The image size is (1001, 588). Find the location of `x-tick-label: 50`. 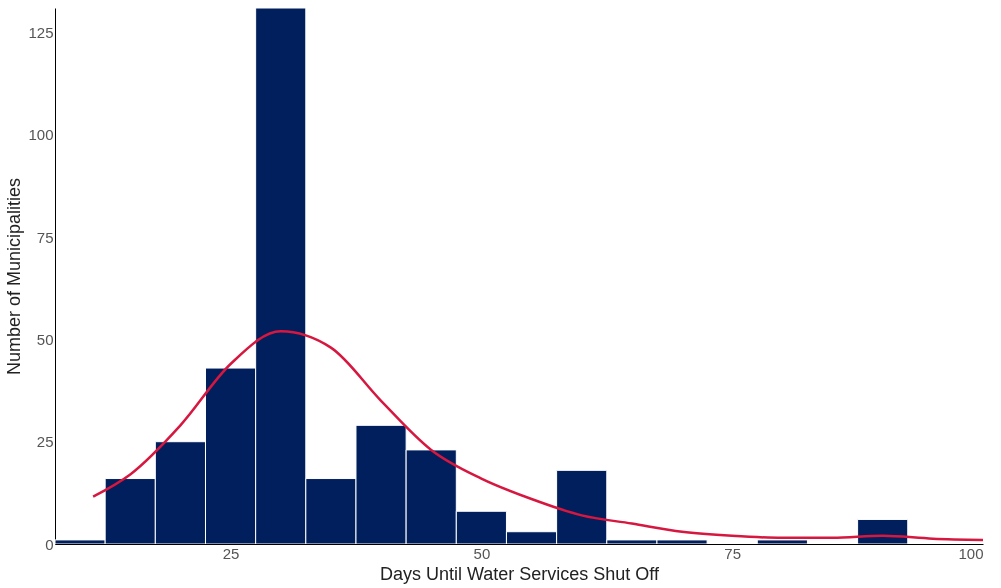

x-tick-label: 50 is located at coordinates (482, 553).